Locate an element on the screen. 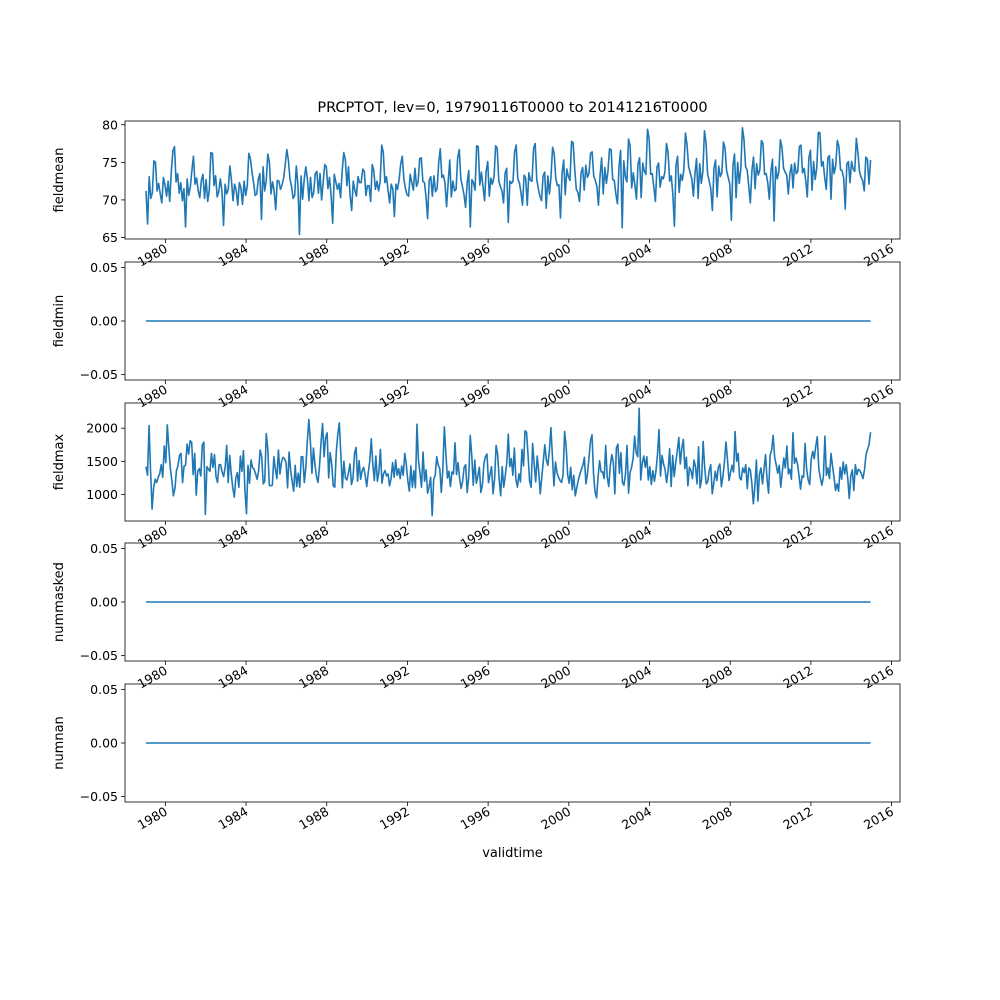 This screenshot has width=1000, height=1000. y-tick-label: 80 is located at coordinates (110, 124).